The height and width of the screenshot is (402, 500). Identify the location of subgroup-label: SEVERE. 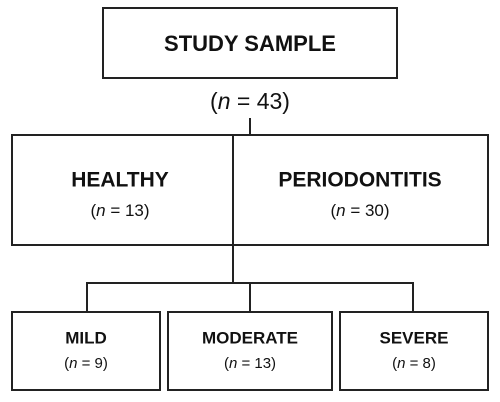
(414, 337).